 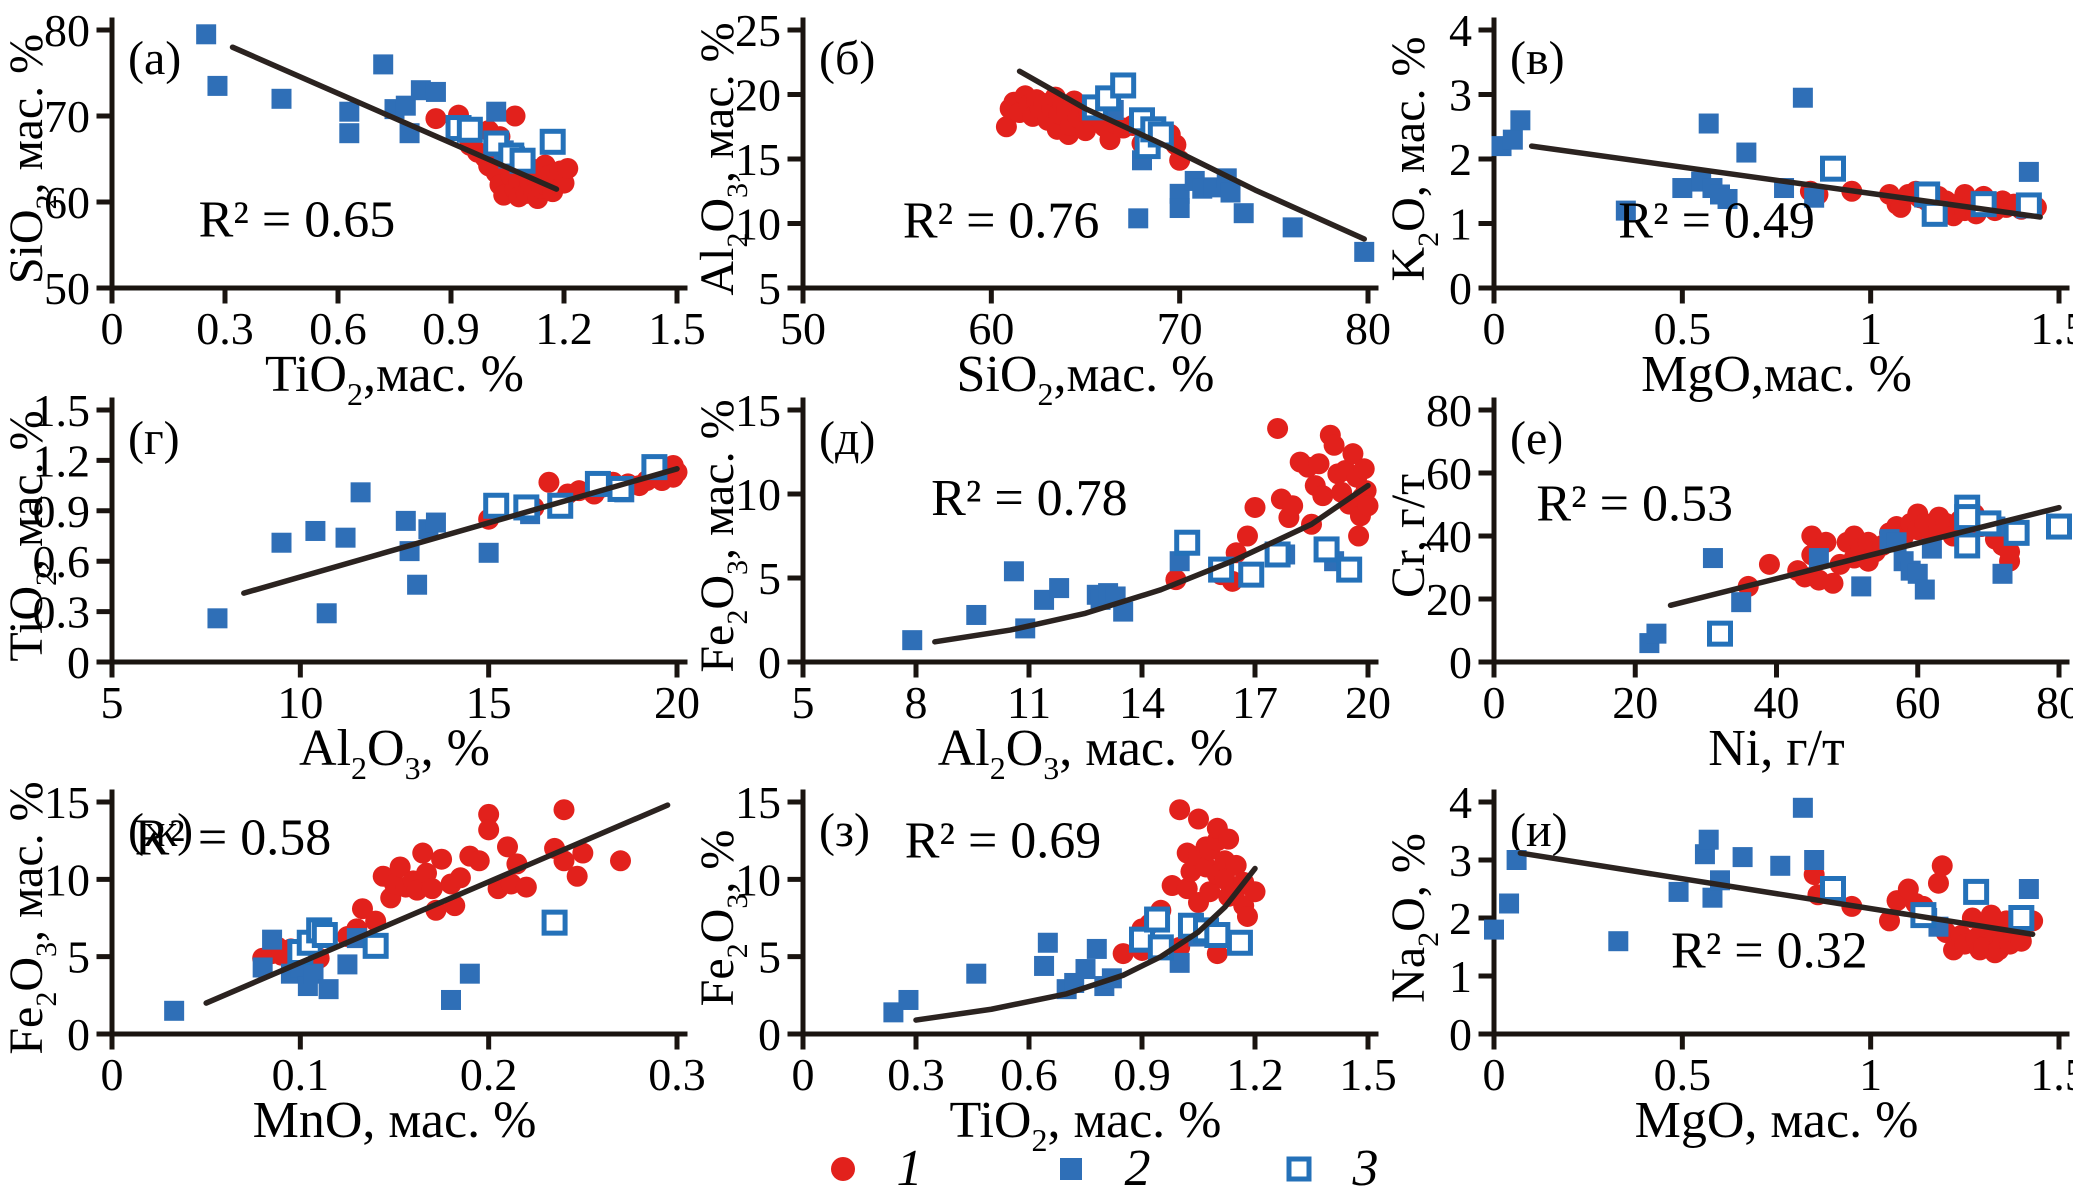 What do you see at coordinates (1769, 950) in the screenshot?
I see `r2-label: R² = 0.32` at bounding box center [1769, 950].